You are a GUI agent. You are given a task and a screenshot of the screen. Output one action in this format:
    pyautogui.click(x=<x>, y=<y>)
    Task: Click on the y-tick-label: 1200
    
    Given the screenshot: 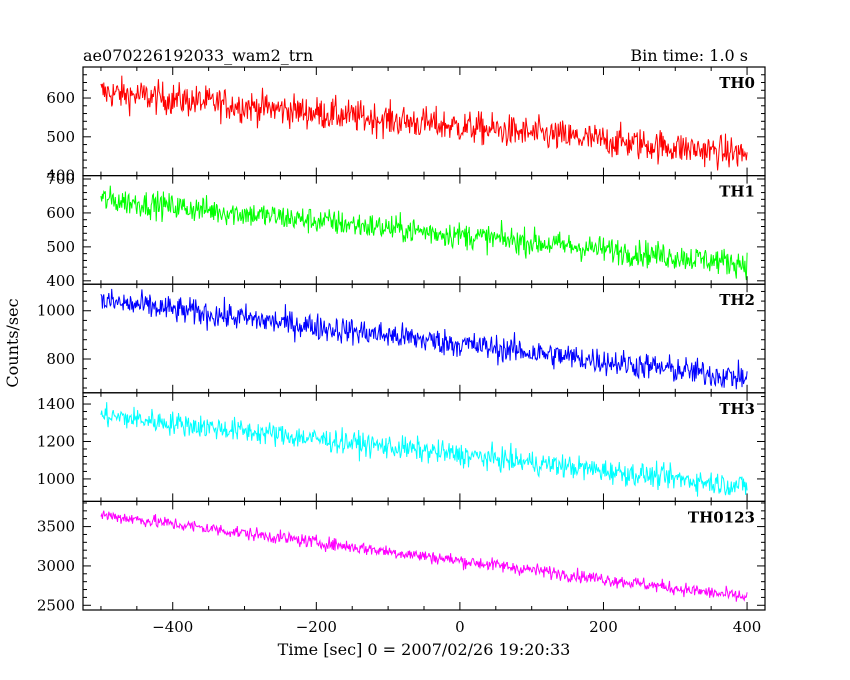 What is the action you would take?
    pyautogui.click(x=56, y=441)
    